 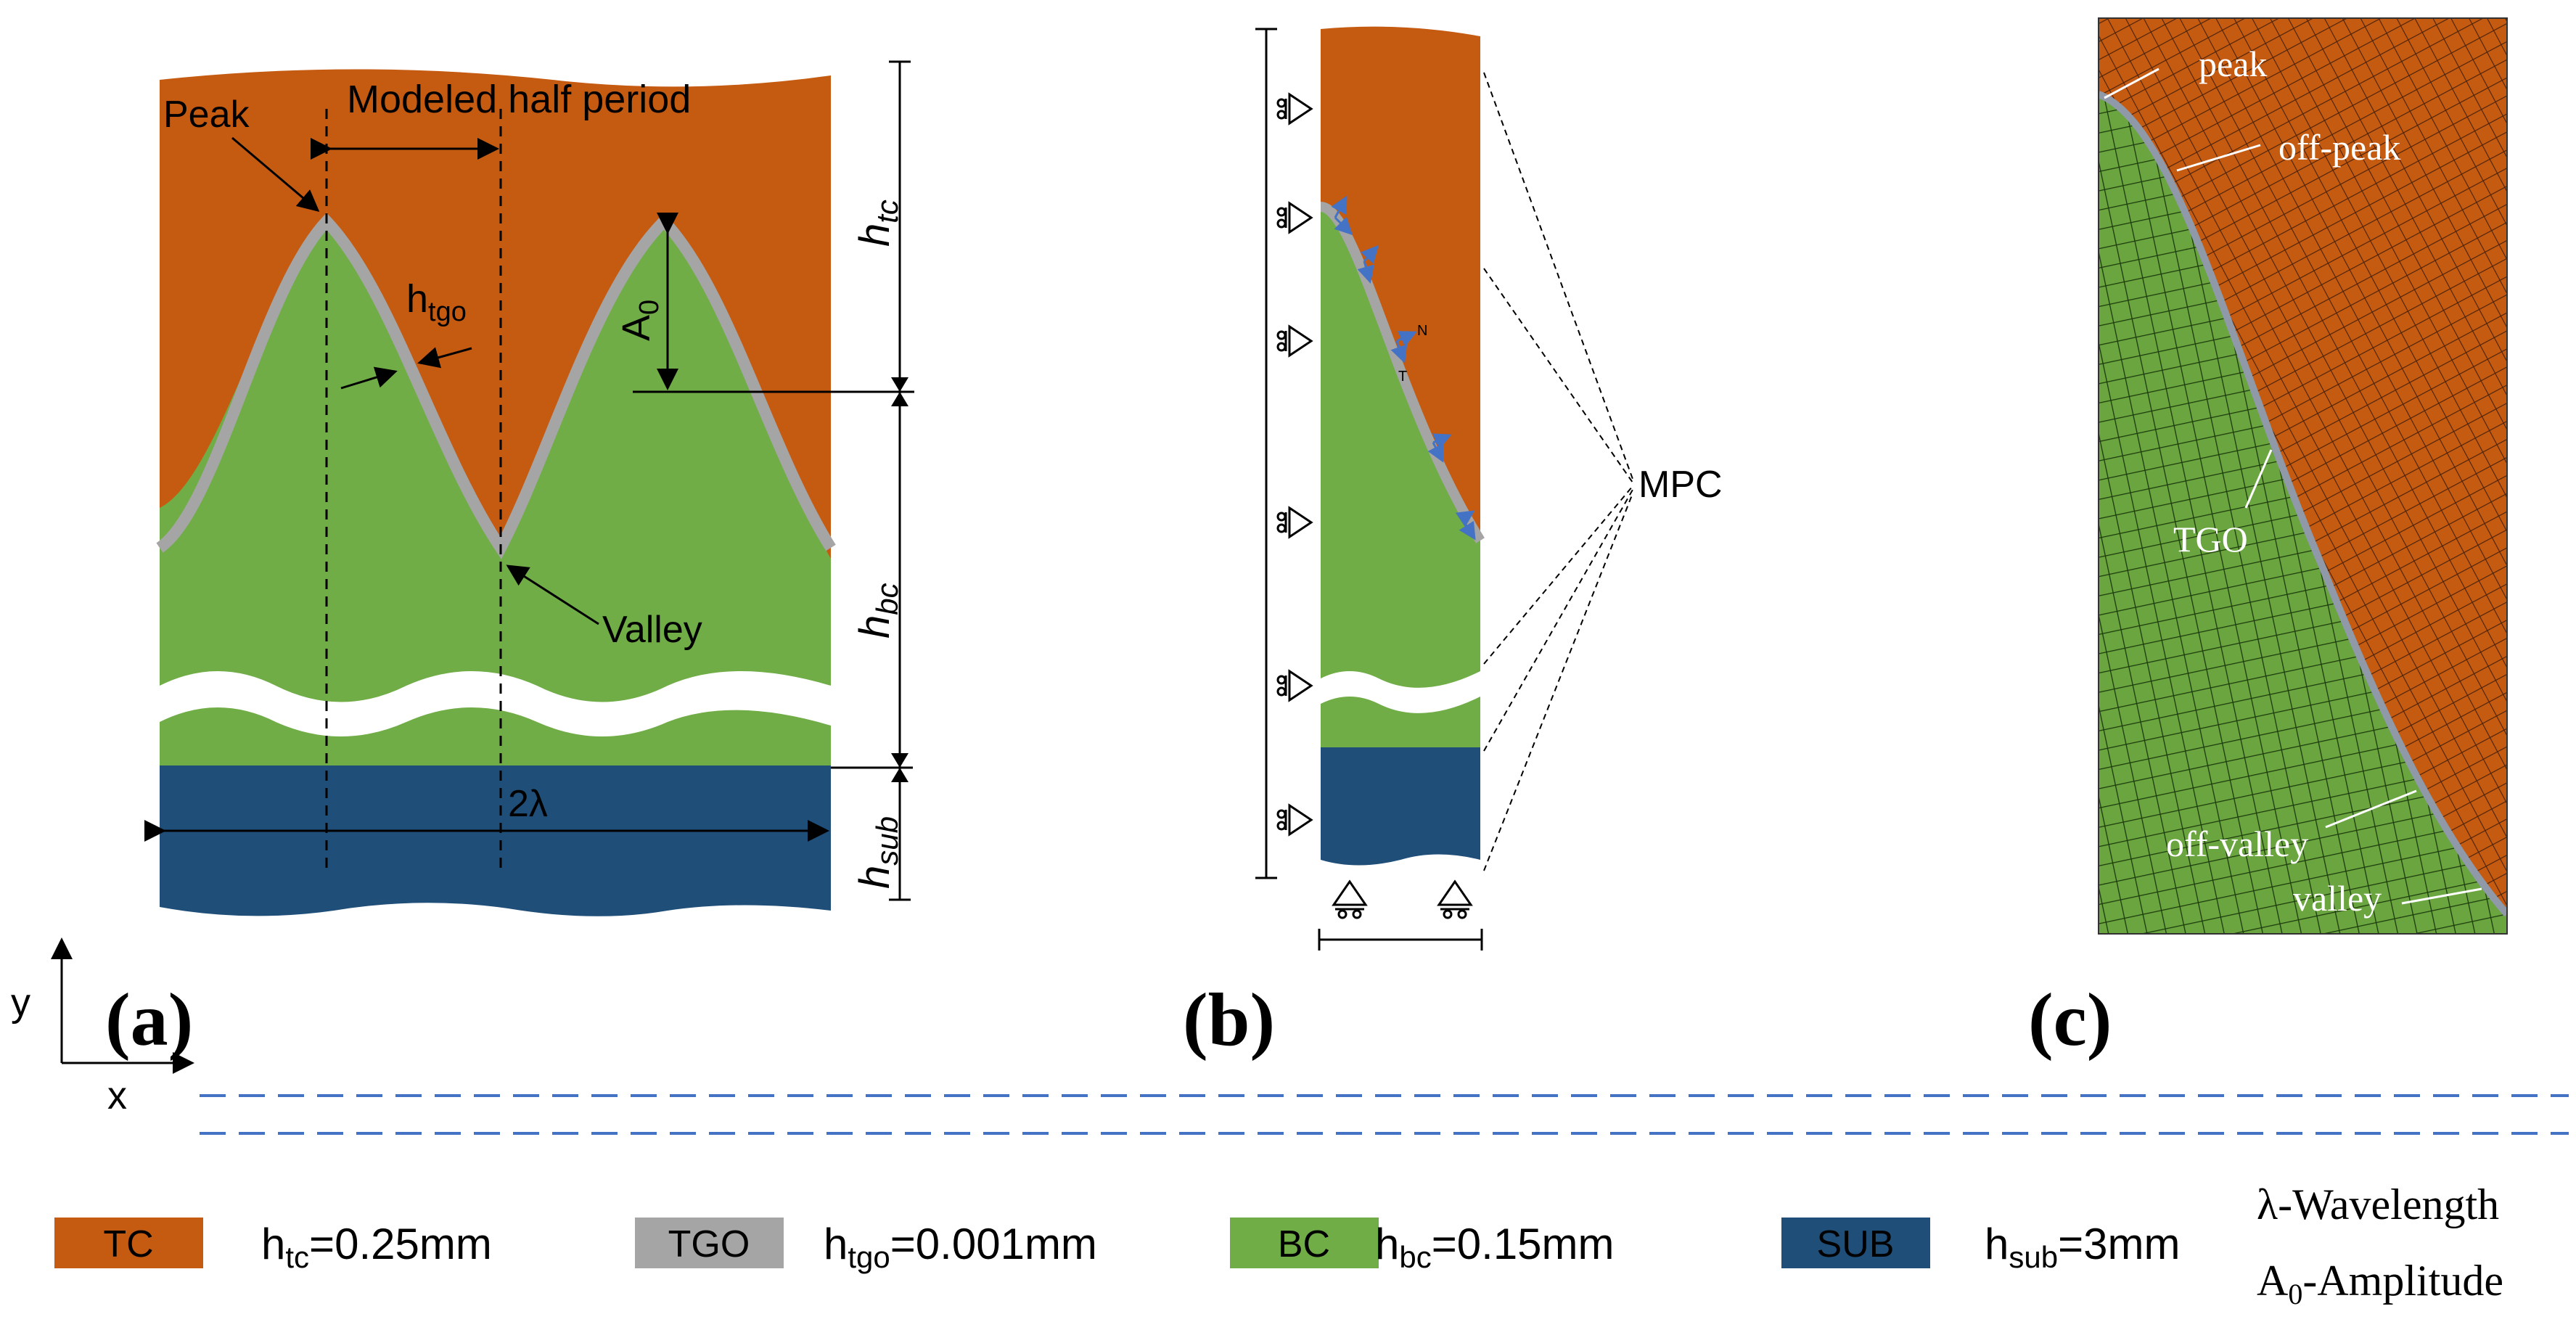 I want to click on panel-c-off-valley-leader, so click(x=2371, y=809).